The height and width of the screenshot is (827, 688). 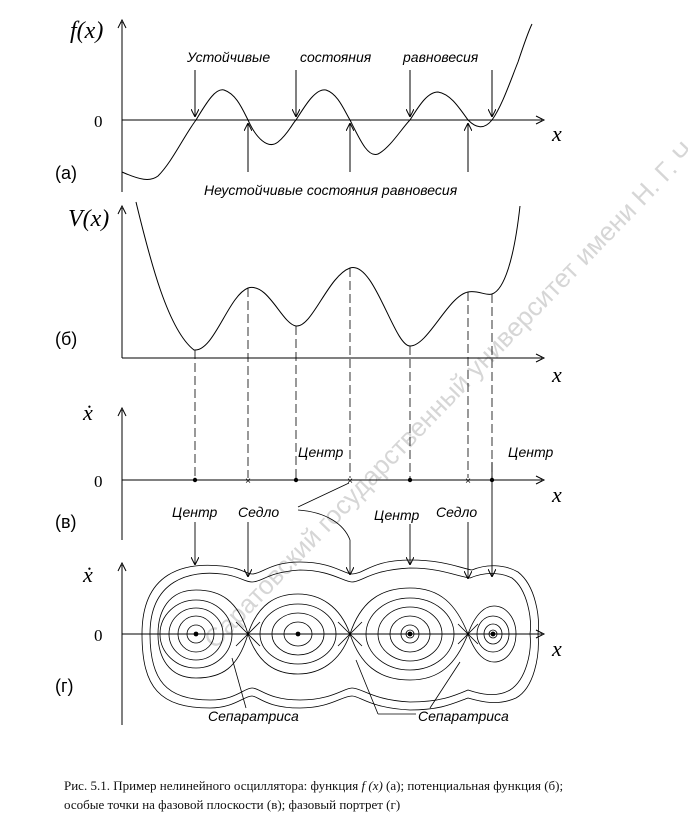 I want to click on panel-v-zero: 0, so click(x=98, y=481).